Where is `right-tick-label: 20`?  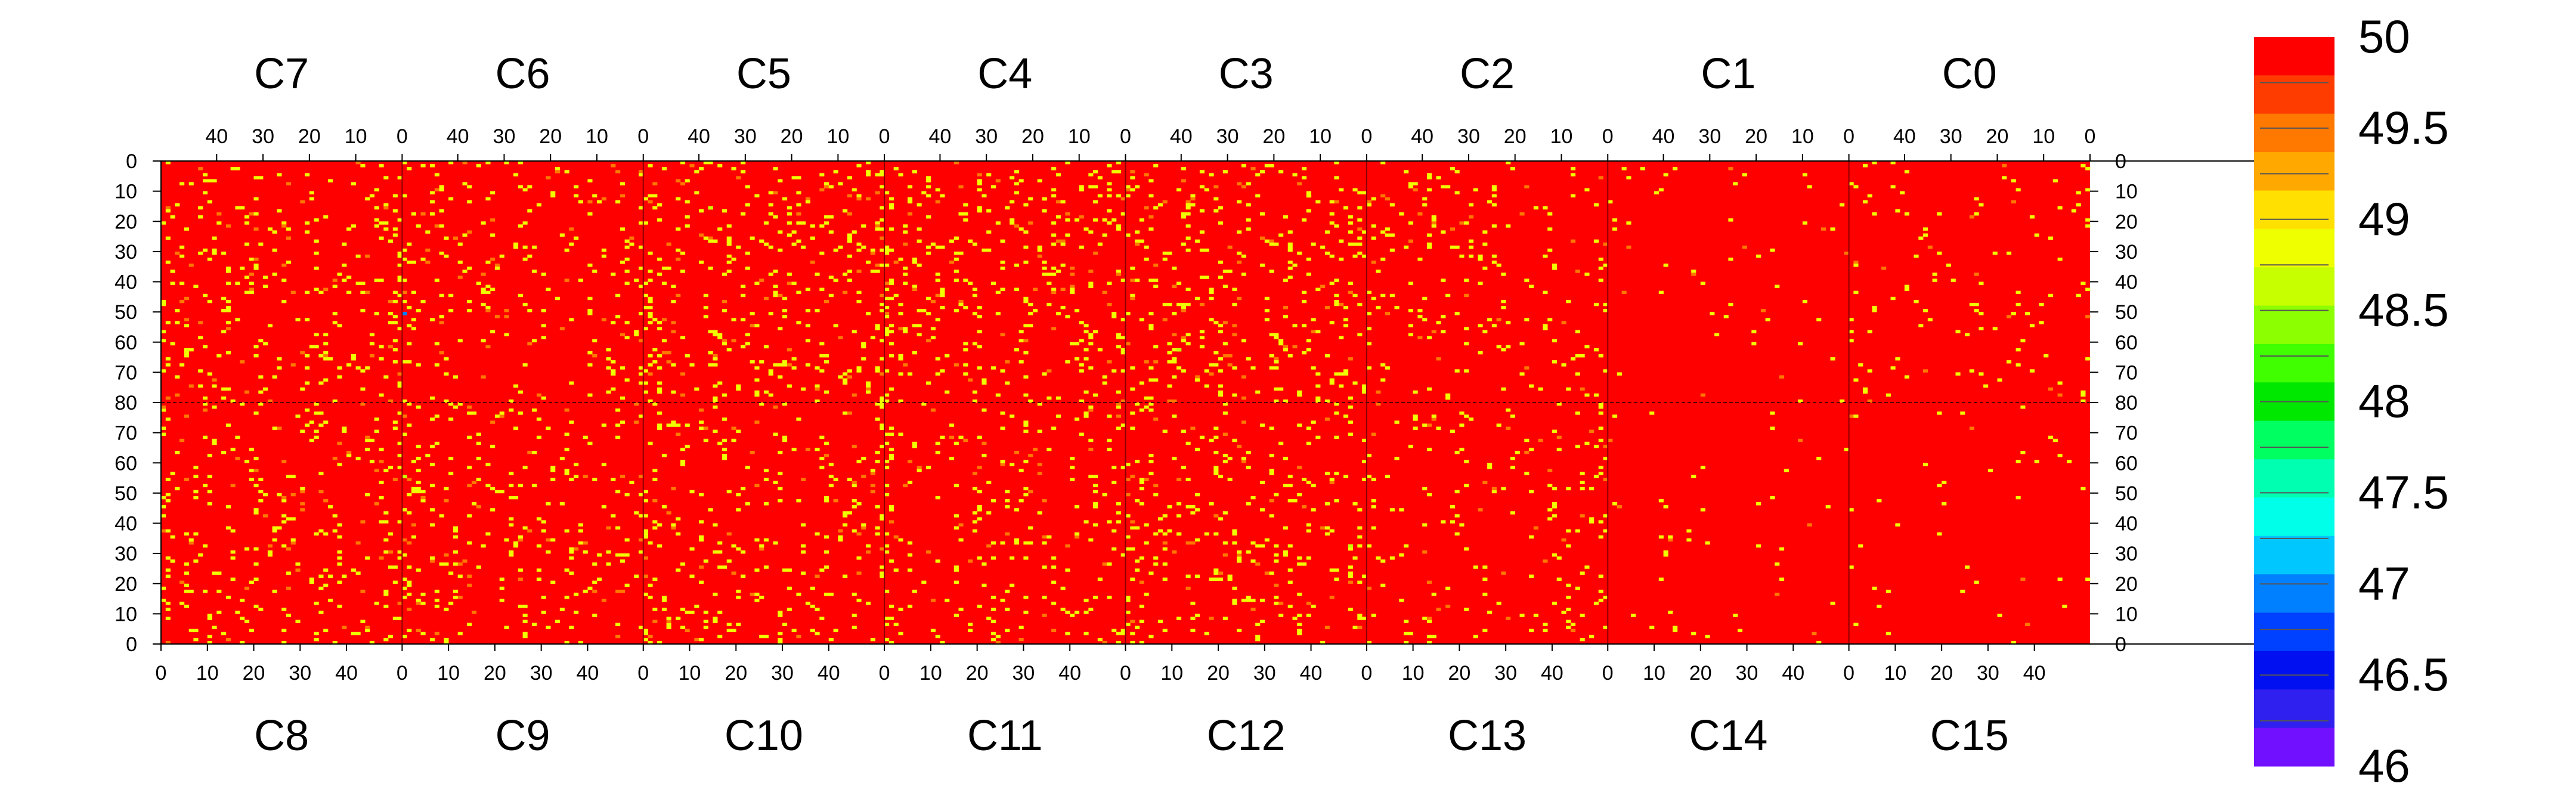
right-tick-label: 20 is located at coordinates (2126, 584).